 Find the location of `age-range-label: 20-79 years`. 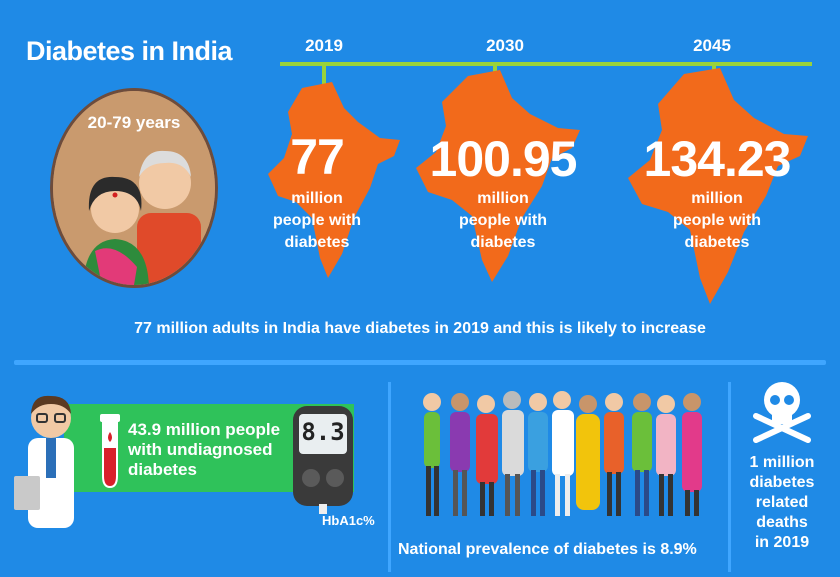

age-range-label: 20-79 years is located at coordinates (134, 122).